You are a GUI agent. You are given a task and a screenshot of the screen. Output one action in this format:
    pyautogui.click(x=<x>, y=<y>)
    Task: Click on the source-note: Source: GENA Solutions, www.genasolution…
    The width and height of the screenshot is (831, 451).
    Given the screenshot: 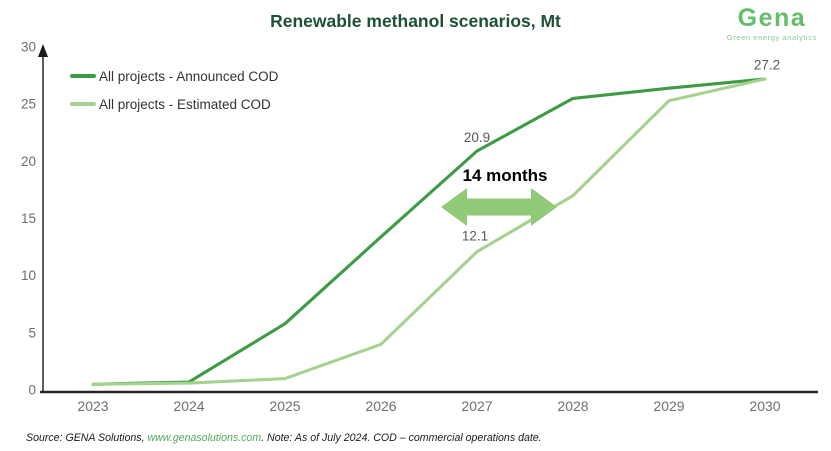 What is the action you would take?
    pyautogui.click(x=284, y=438)
    